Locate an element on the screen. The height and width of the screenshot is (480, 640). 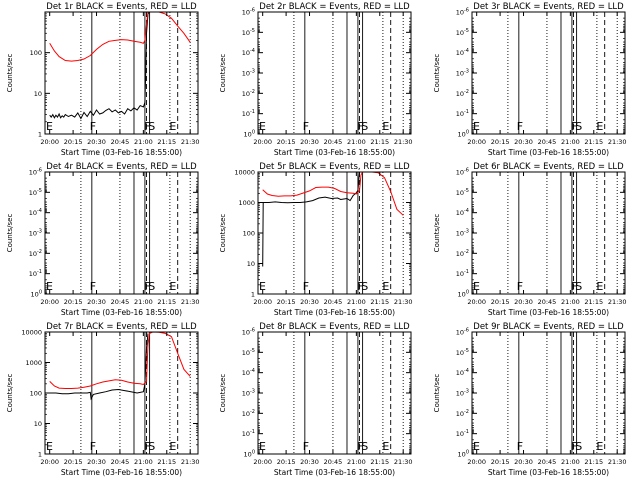
lld-series-line is located at coordinates (120, 36).